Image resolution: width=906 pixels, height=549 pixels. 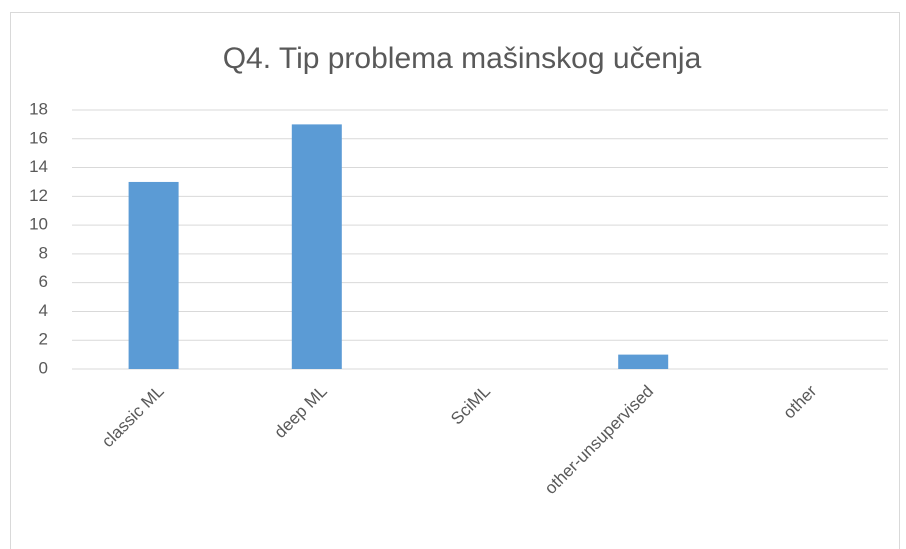 What do you see at coordinates (43, 252) in the screenshot?
I see `y-tick-label: 8` at bounding box center [43, 252].